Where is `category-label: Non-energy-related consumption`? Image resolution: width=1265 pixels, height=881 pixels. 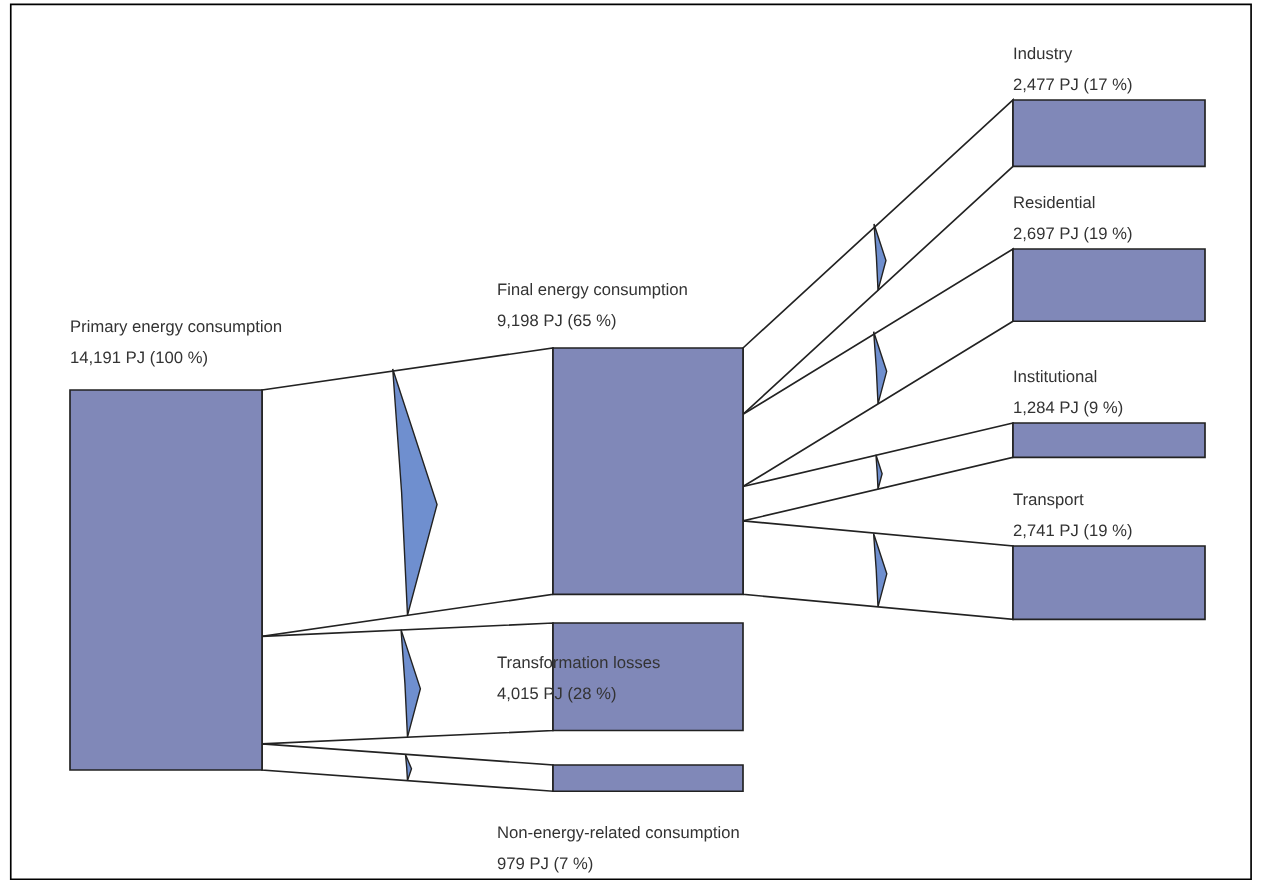
category-label: Non-energy-related consumption is located at coordinates (618, 834).